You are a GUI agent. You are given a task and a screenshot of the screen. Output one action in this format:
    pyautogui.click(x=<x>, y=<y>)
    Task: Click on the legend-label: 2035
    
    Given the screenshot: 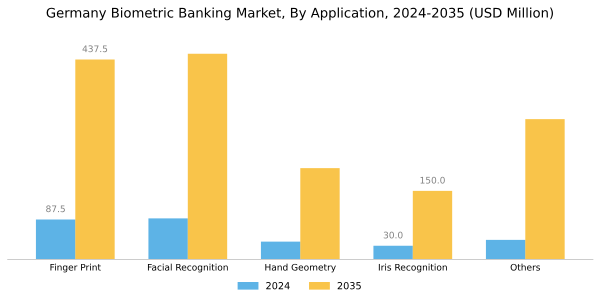 What is the action you would take?
    pyautogui.click(x=349, y=286)
    